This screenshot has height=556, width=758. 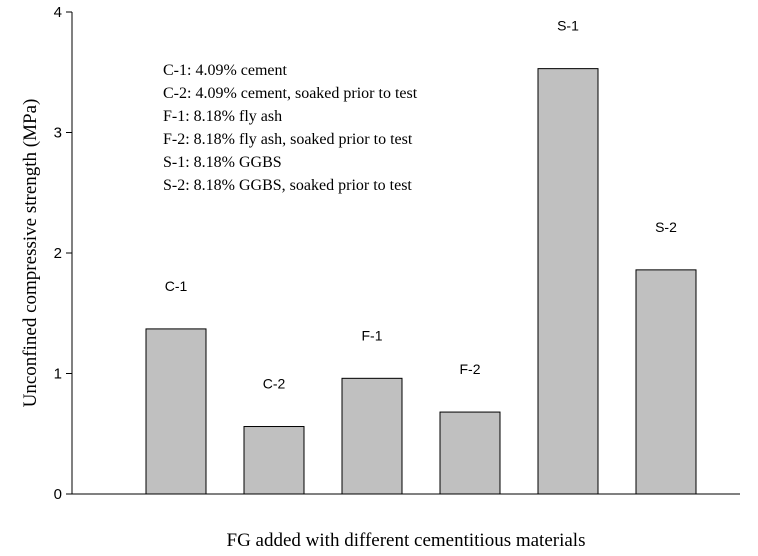 I want to click on bar-label-f-2: F-2, so click(x=470, y=369).